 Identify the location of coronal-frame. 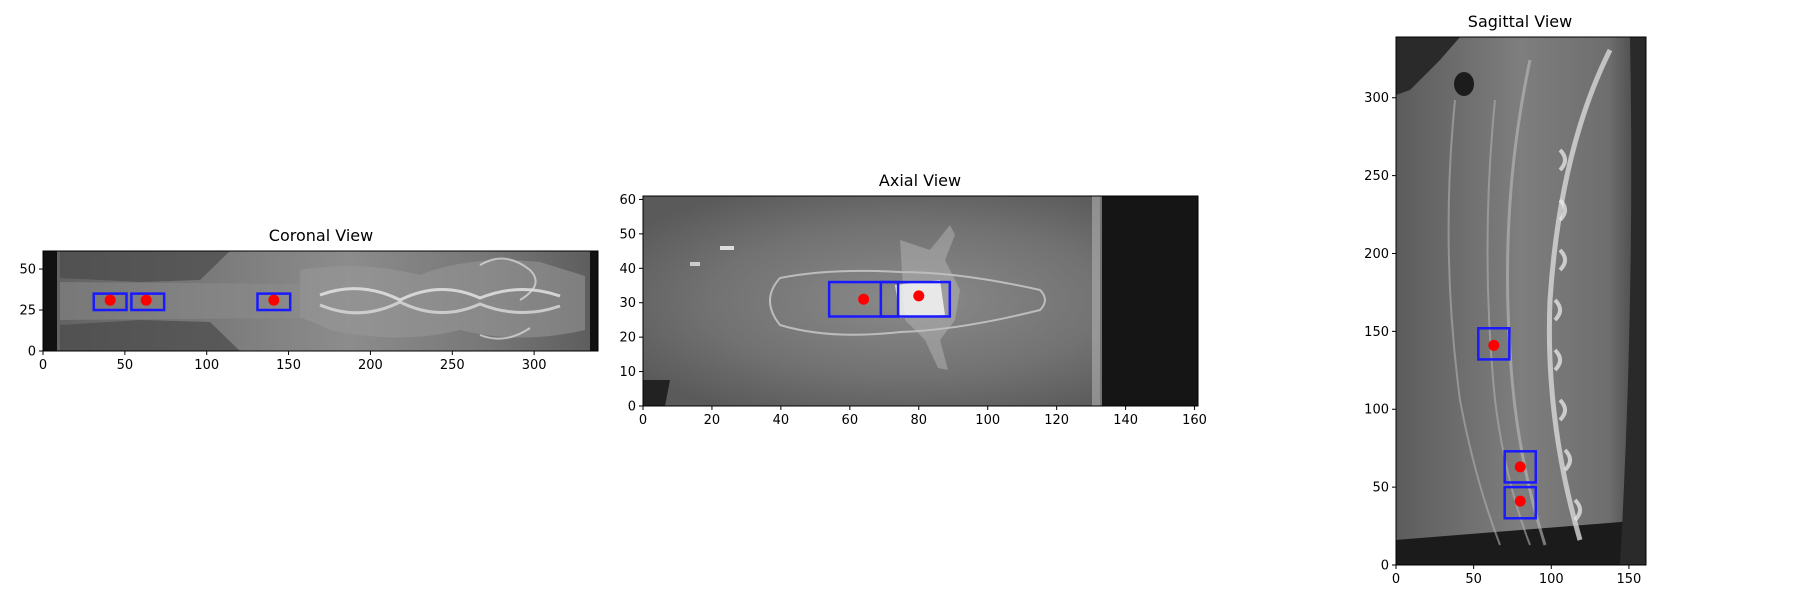
(320, 301).